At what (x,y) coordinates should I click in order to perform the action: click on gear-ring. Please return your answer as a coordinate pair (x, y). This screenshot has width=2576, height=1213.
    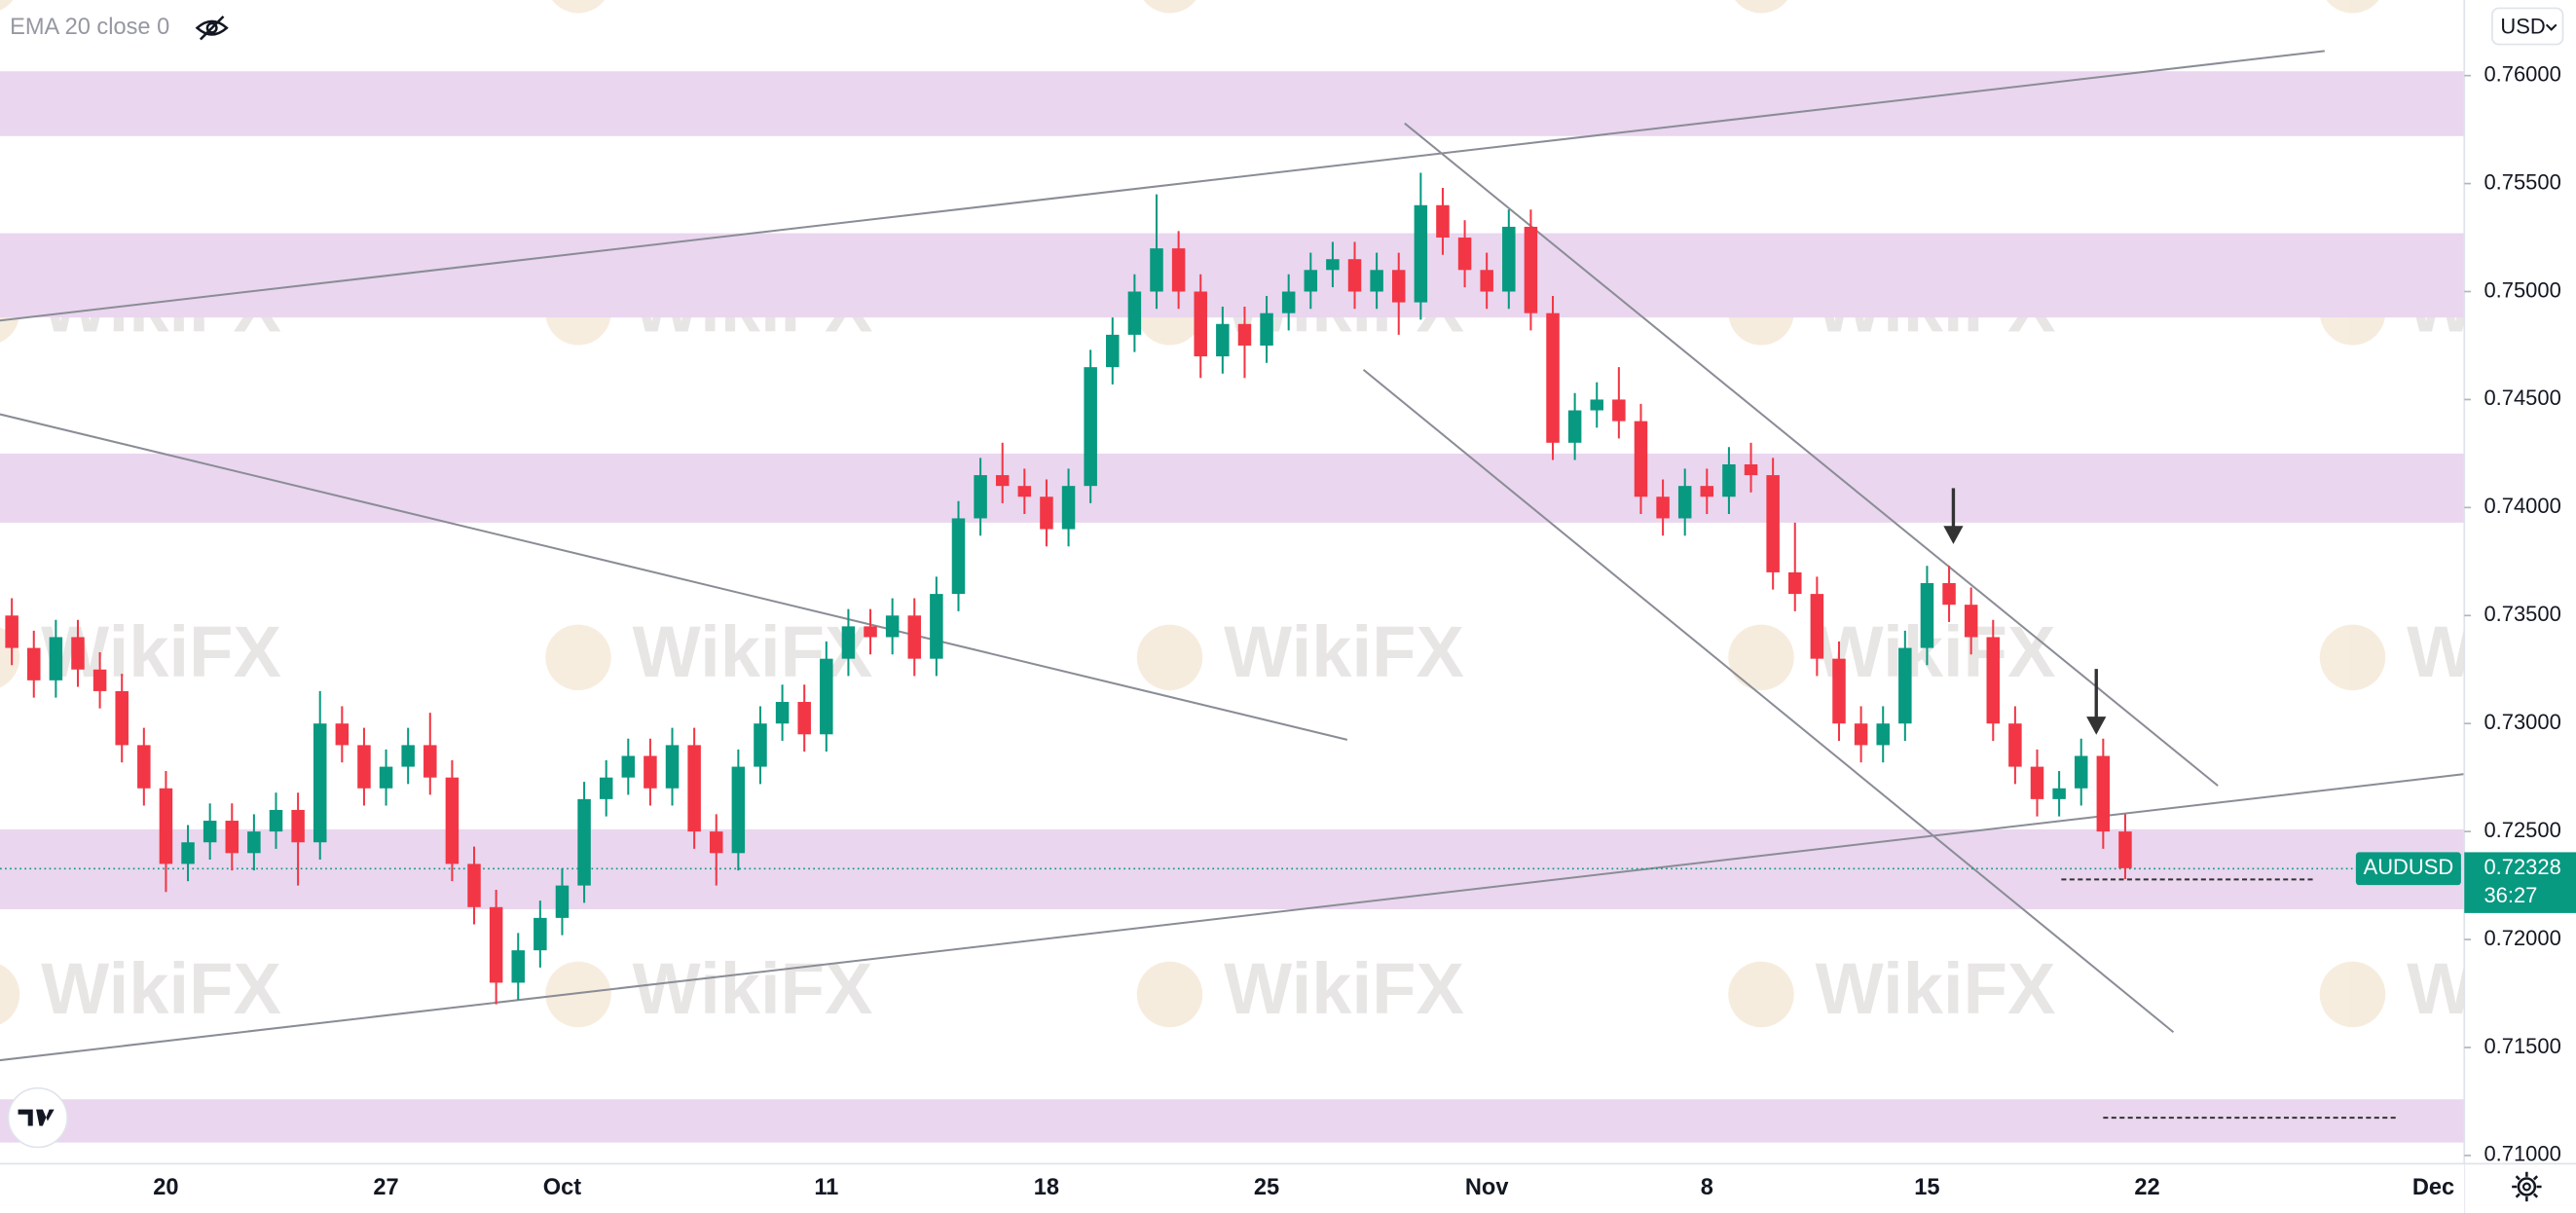
    Looking at the image, I should click on (2527, 1186).